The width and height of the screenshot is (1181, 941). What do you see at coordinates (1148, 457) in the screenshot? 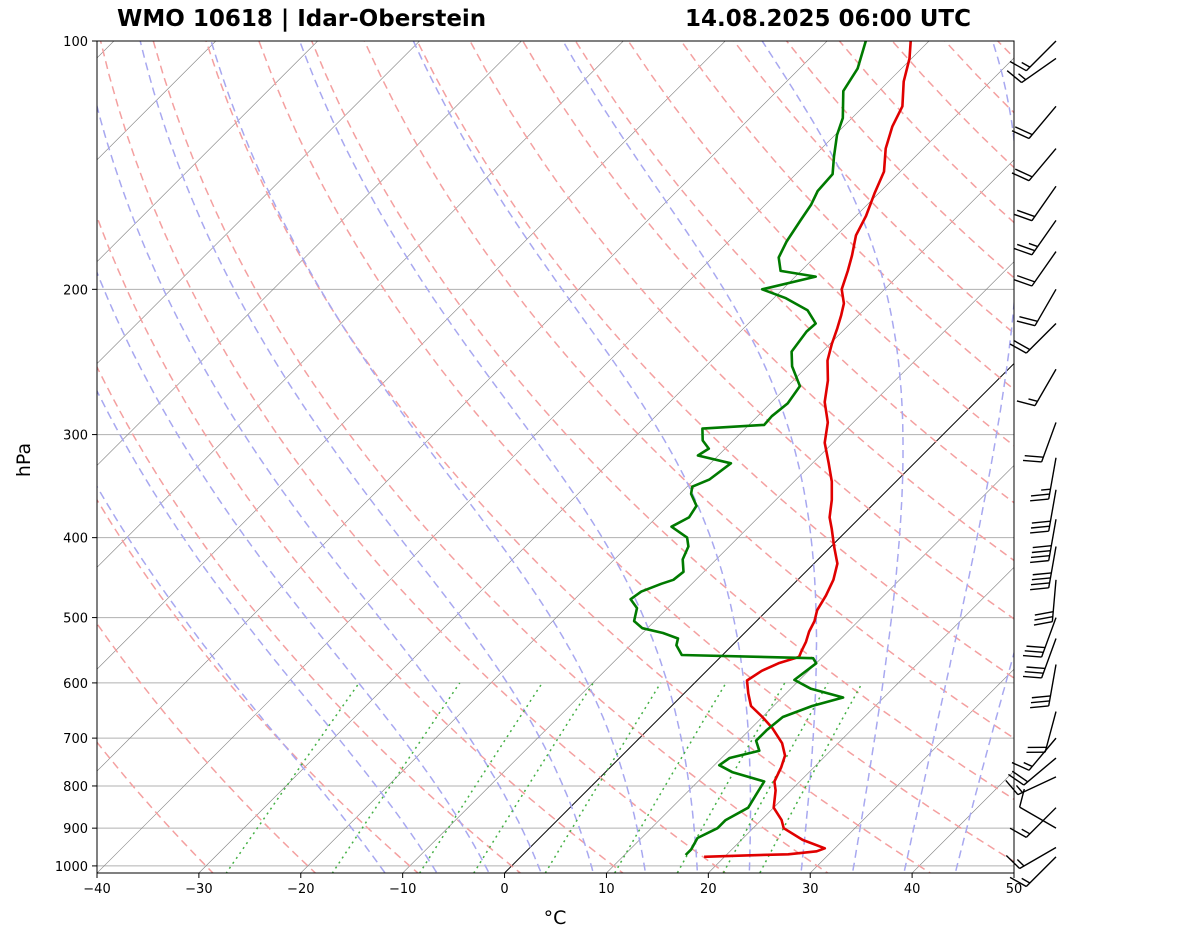
I see `isotherm-line` at bounding box center [1148, 457].